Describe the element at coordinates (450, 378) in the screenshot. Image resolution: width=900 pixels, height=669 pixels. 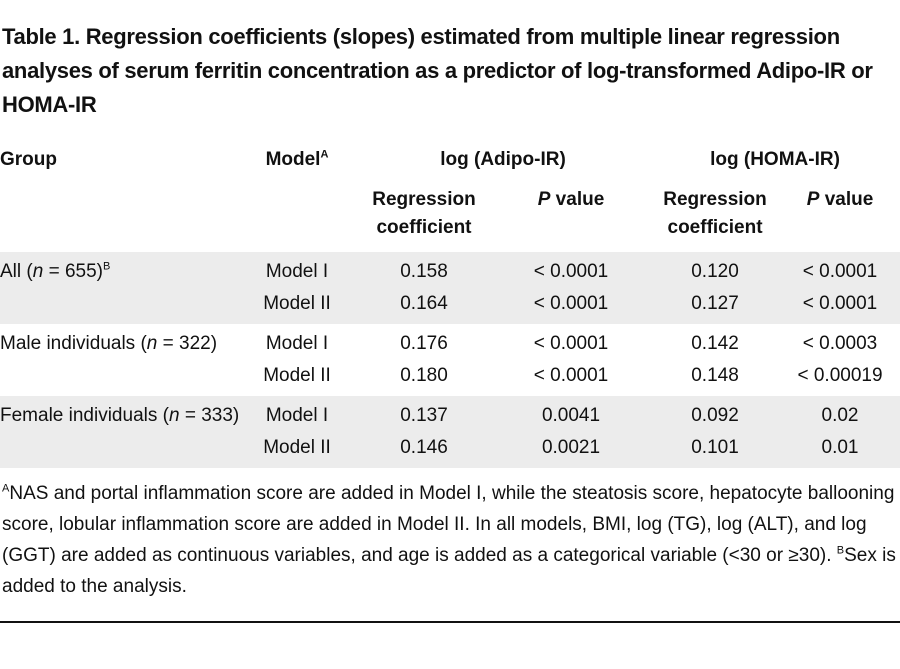
I see `table-row: Model II 0.180 < 0.0001 0.148 < 0.00019` at that location.